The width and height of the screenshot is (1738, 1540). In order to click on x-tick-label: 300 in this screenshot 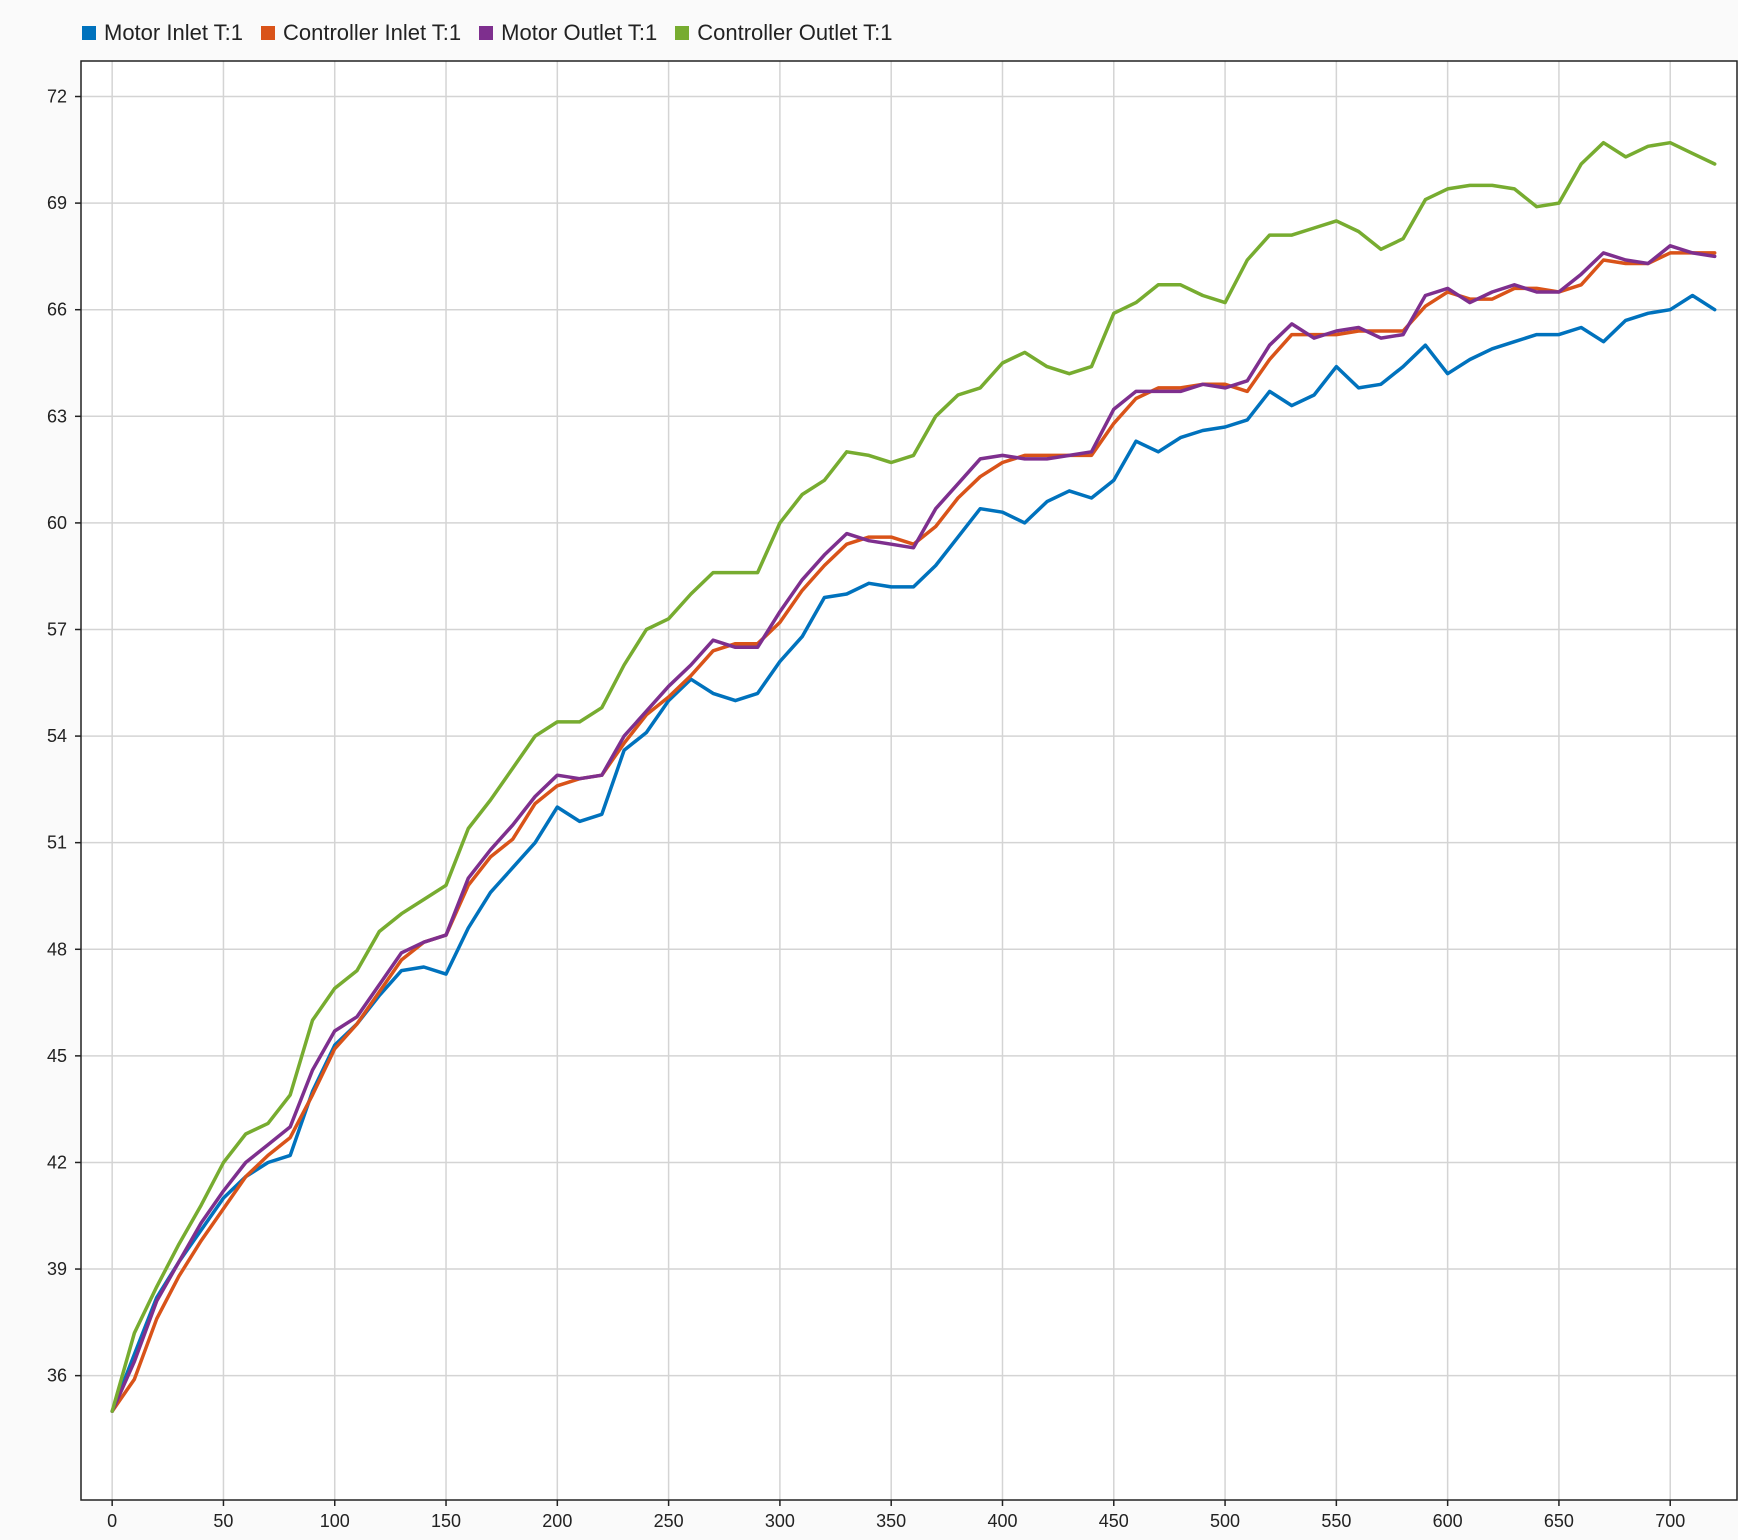, I will do `click(780, 1521)`.